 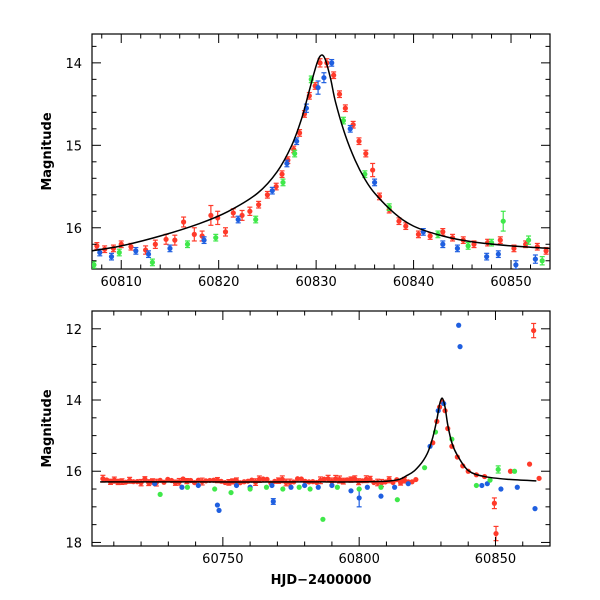 I want to click on x-axis-title: HJD−2400000, so click(x=321, y=580).